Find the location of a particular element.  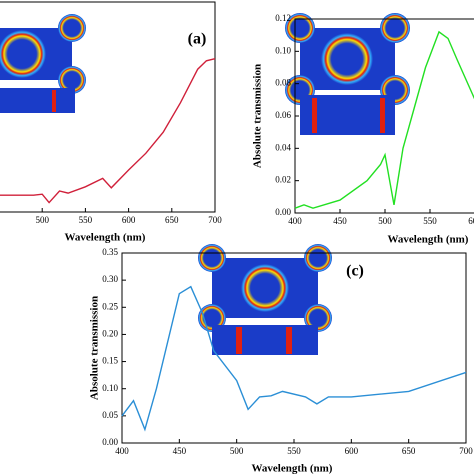

inset-a is located at coordinates (43, 63).